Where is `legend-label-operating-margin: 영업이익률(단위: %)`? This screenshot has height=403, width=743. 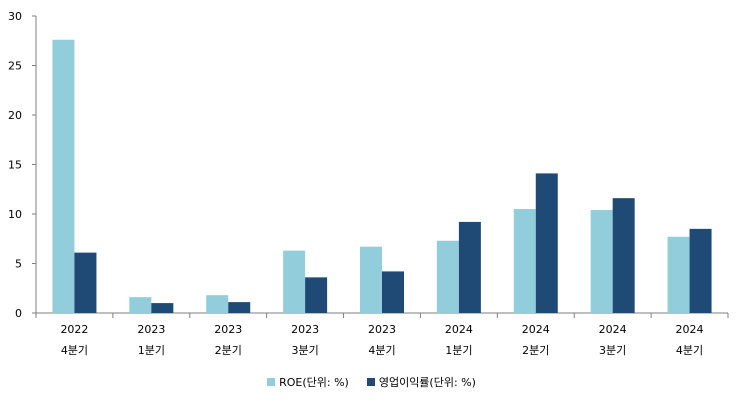
legend-label-operating-margin: 영업이익률(단위: %) is located at coordinates (427, 382).